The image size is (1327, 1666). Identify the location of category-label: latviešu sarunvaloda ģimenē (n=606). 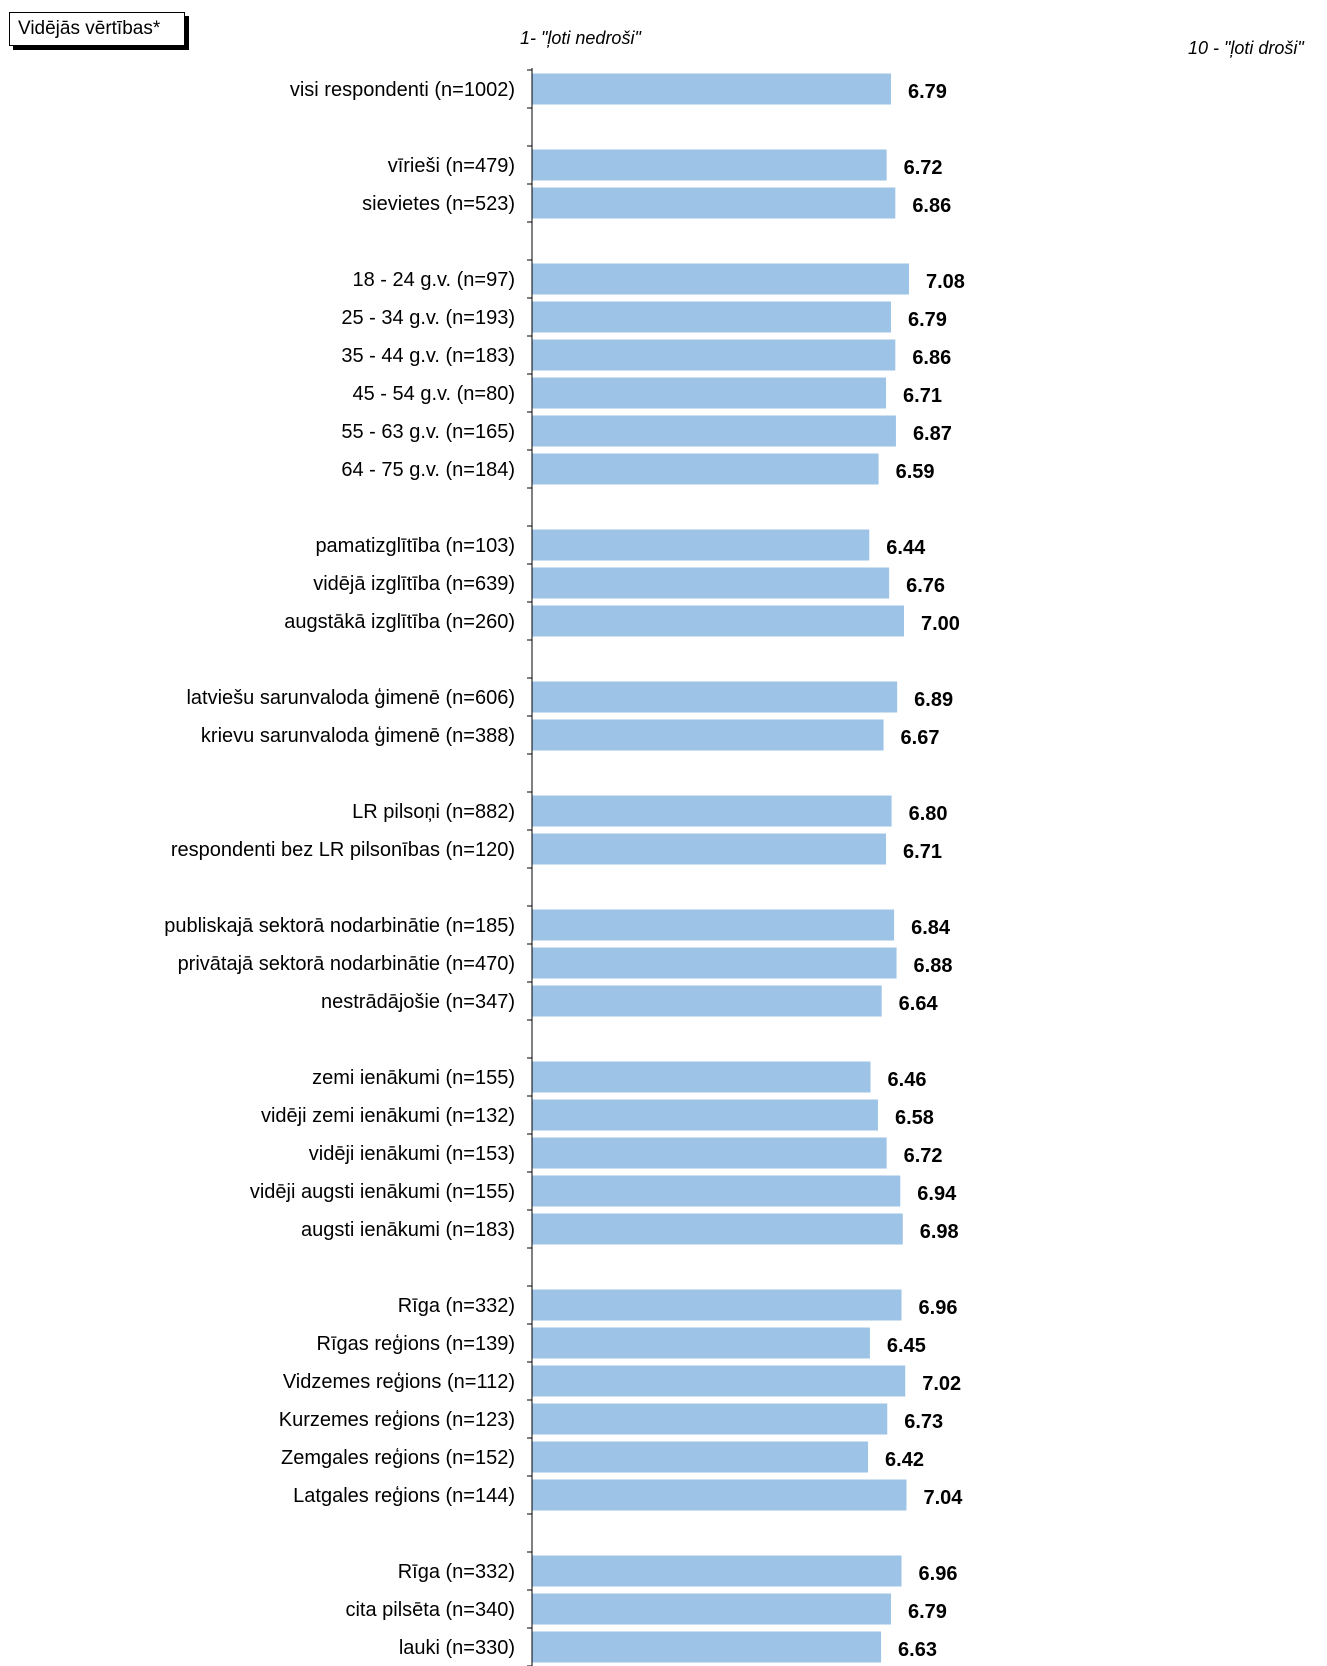
(350, 698).